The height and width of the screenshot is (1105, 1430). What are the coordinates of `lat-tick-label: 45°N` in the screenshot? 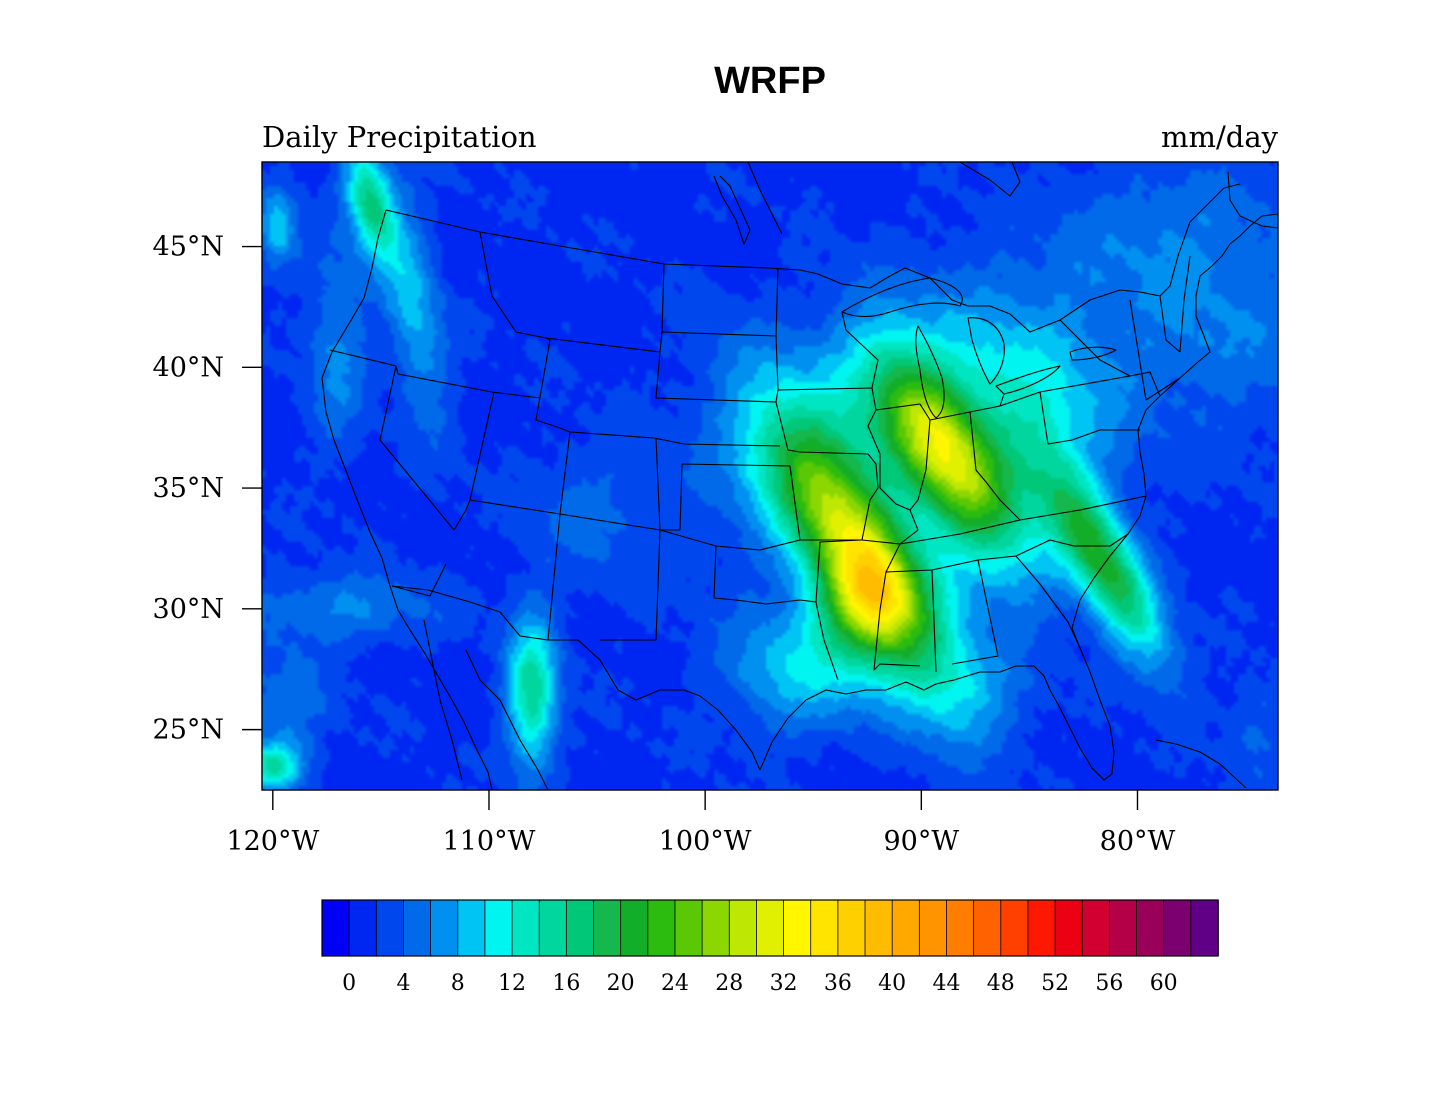 It's located at (188, 247).